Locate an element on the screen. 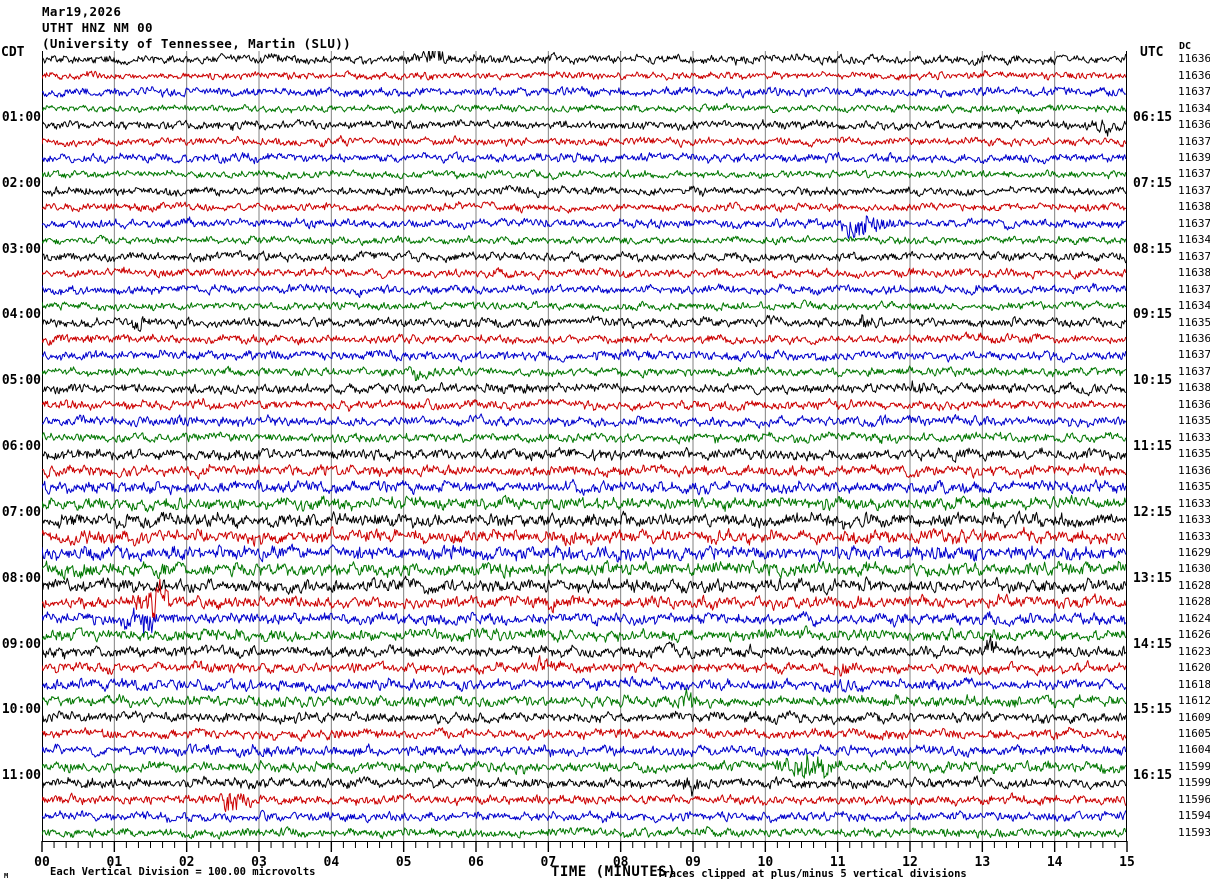 The width and height of the screenshot is (1210, 886). x-tick-label: 02 is located at coordinates (186, 862).